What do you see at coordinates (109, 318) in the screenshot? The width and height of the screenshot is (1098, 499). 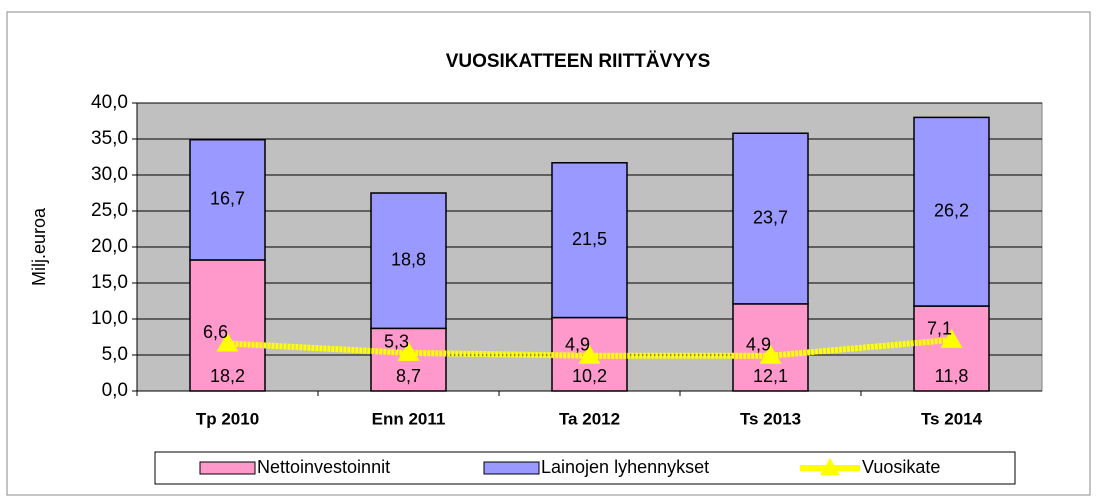 I see `y-tick-label: 10,0` at bounding box center [109, 318].